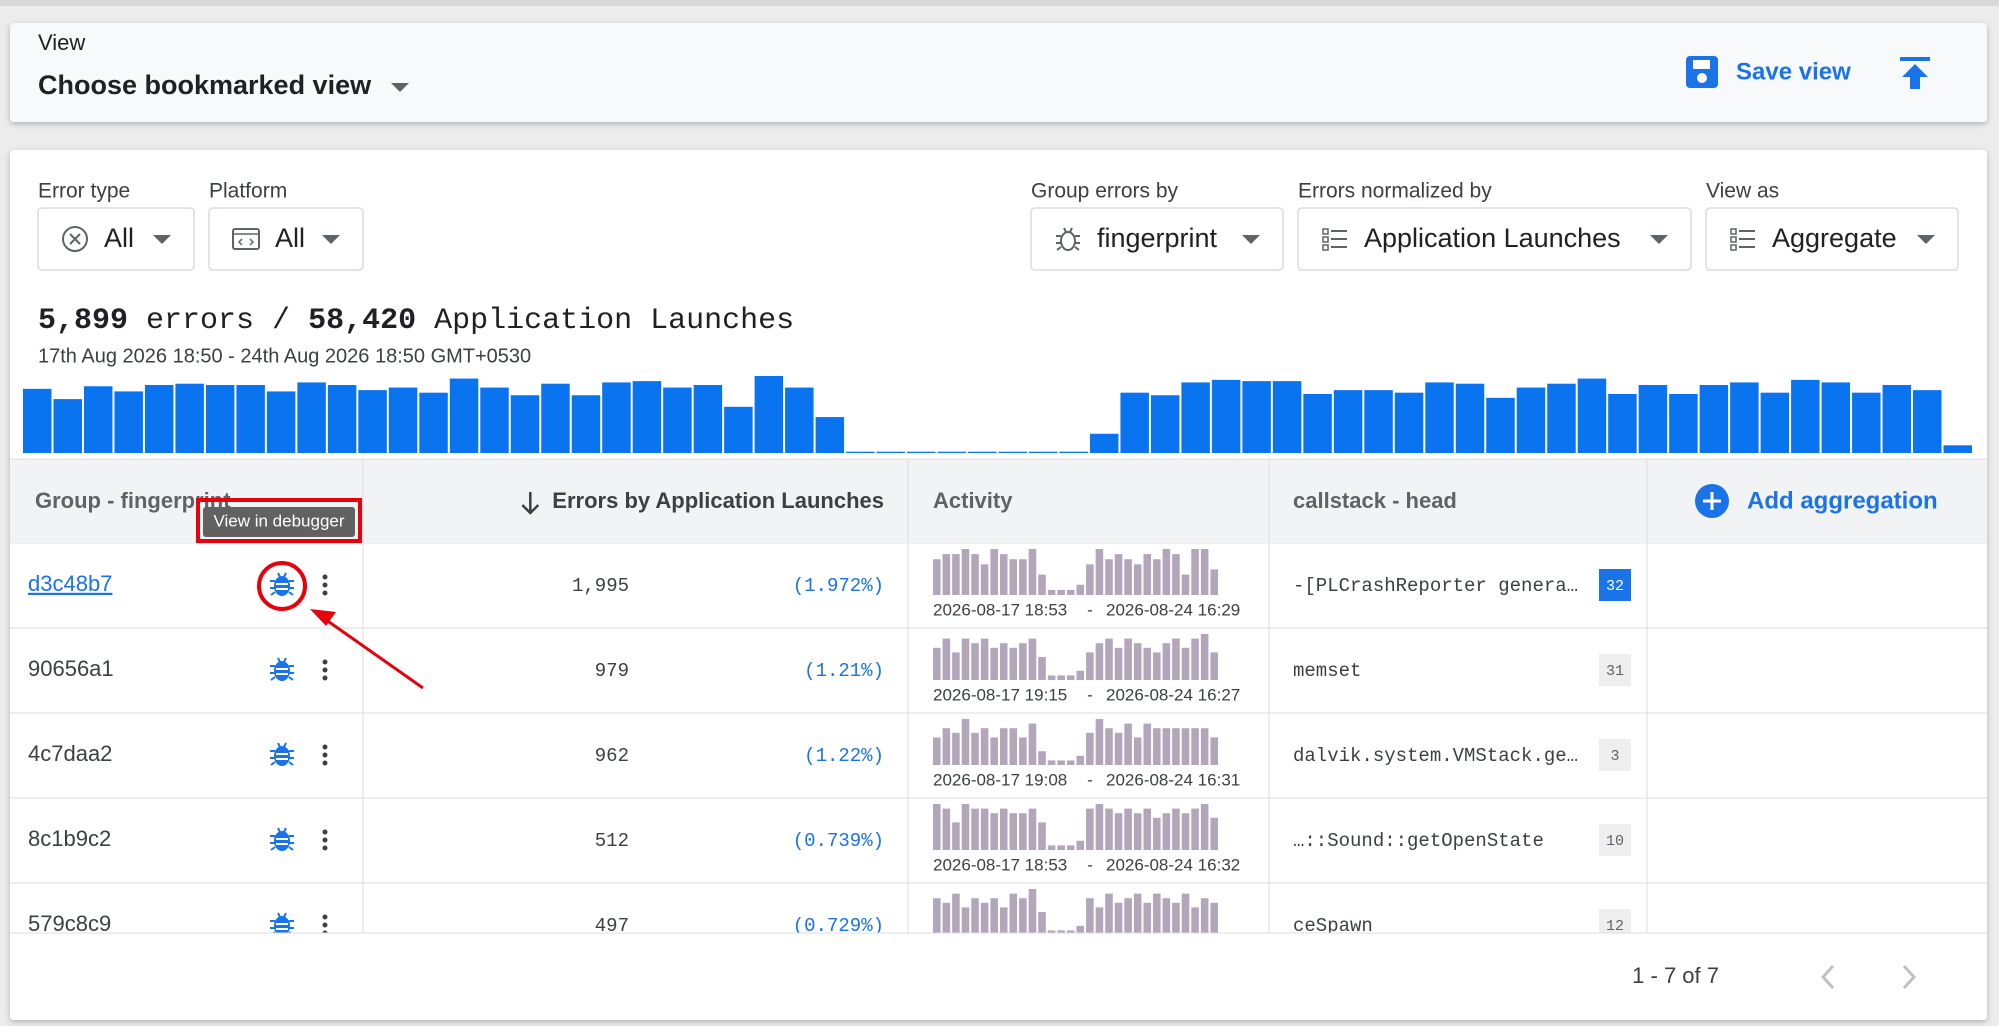 The width and height of the screenshot is (1999, 1026). What do you see at coordinates (530, 503) in the screenshot?
I see `sort-arrow` at bounding box center [530, 503].